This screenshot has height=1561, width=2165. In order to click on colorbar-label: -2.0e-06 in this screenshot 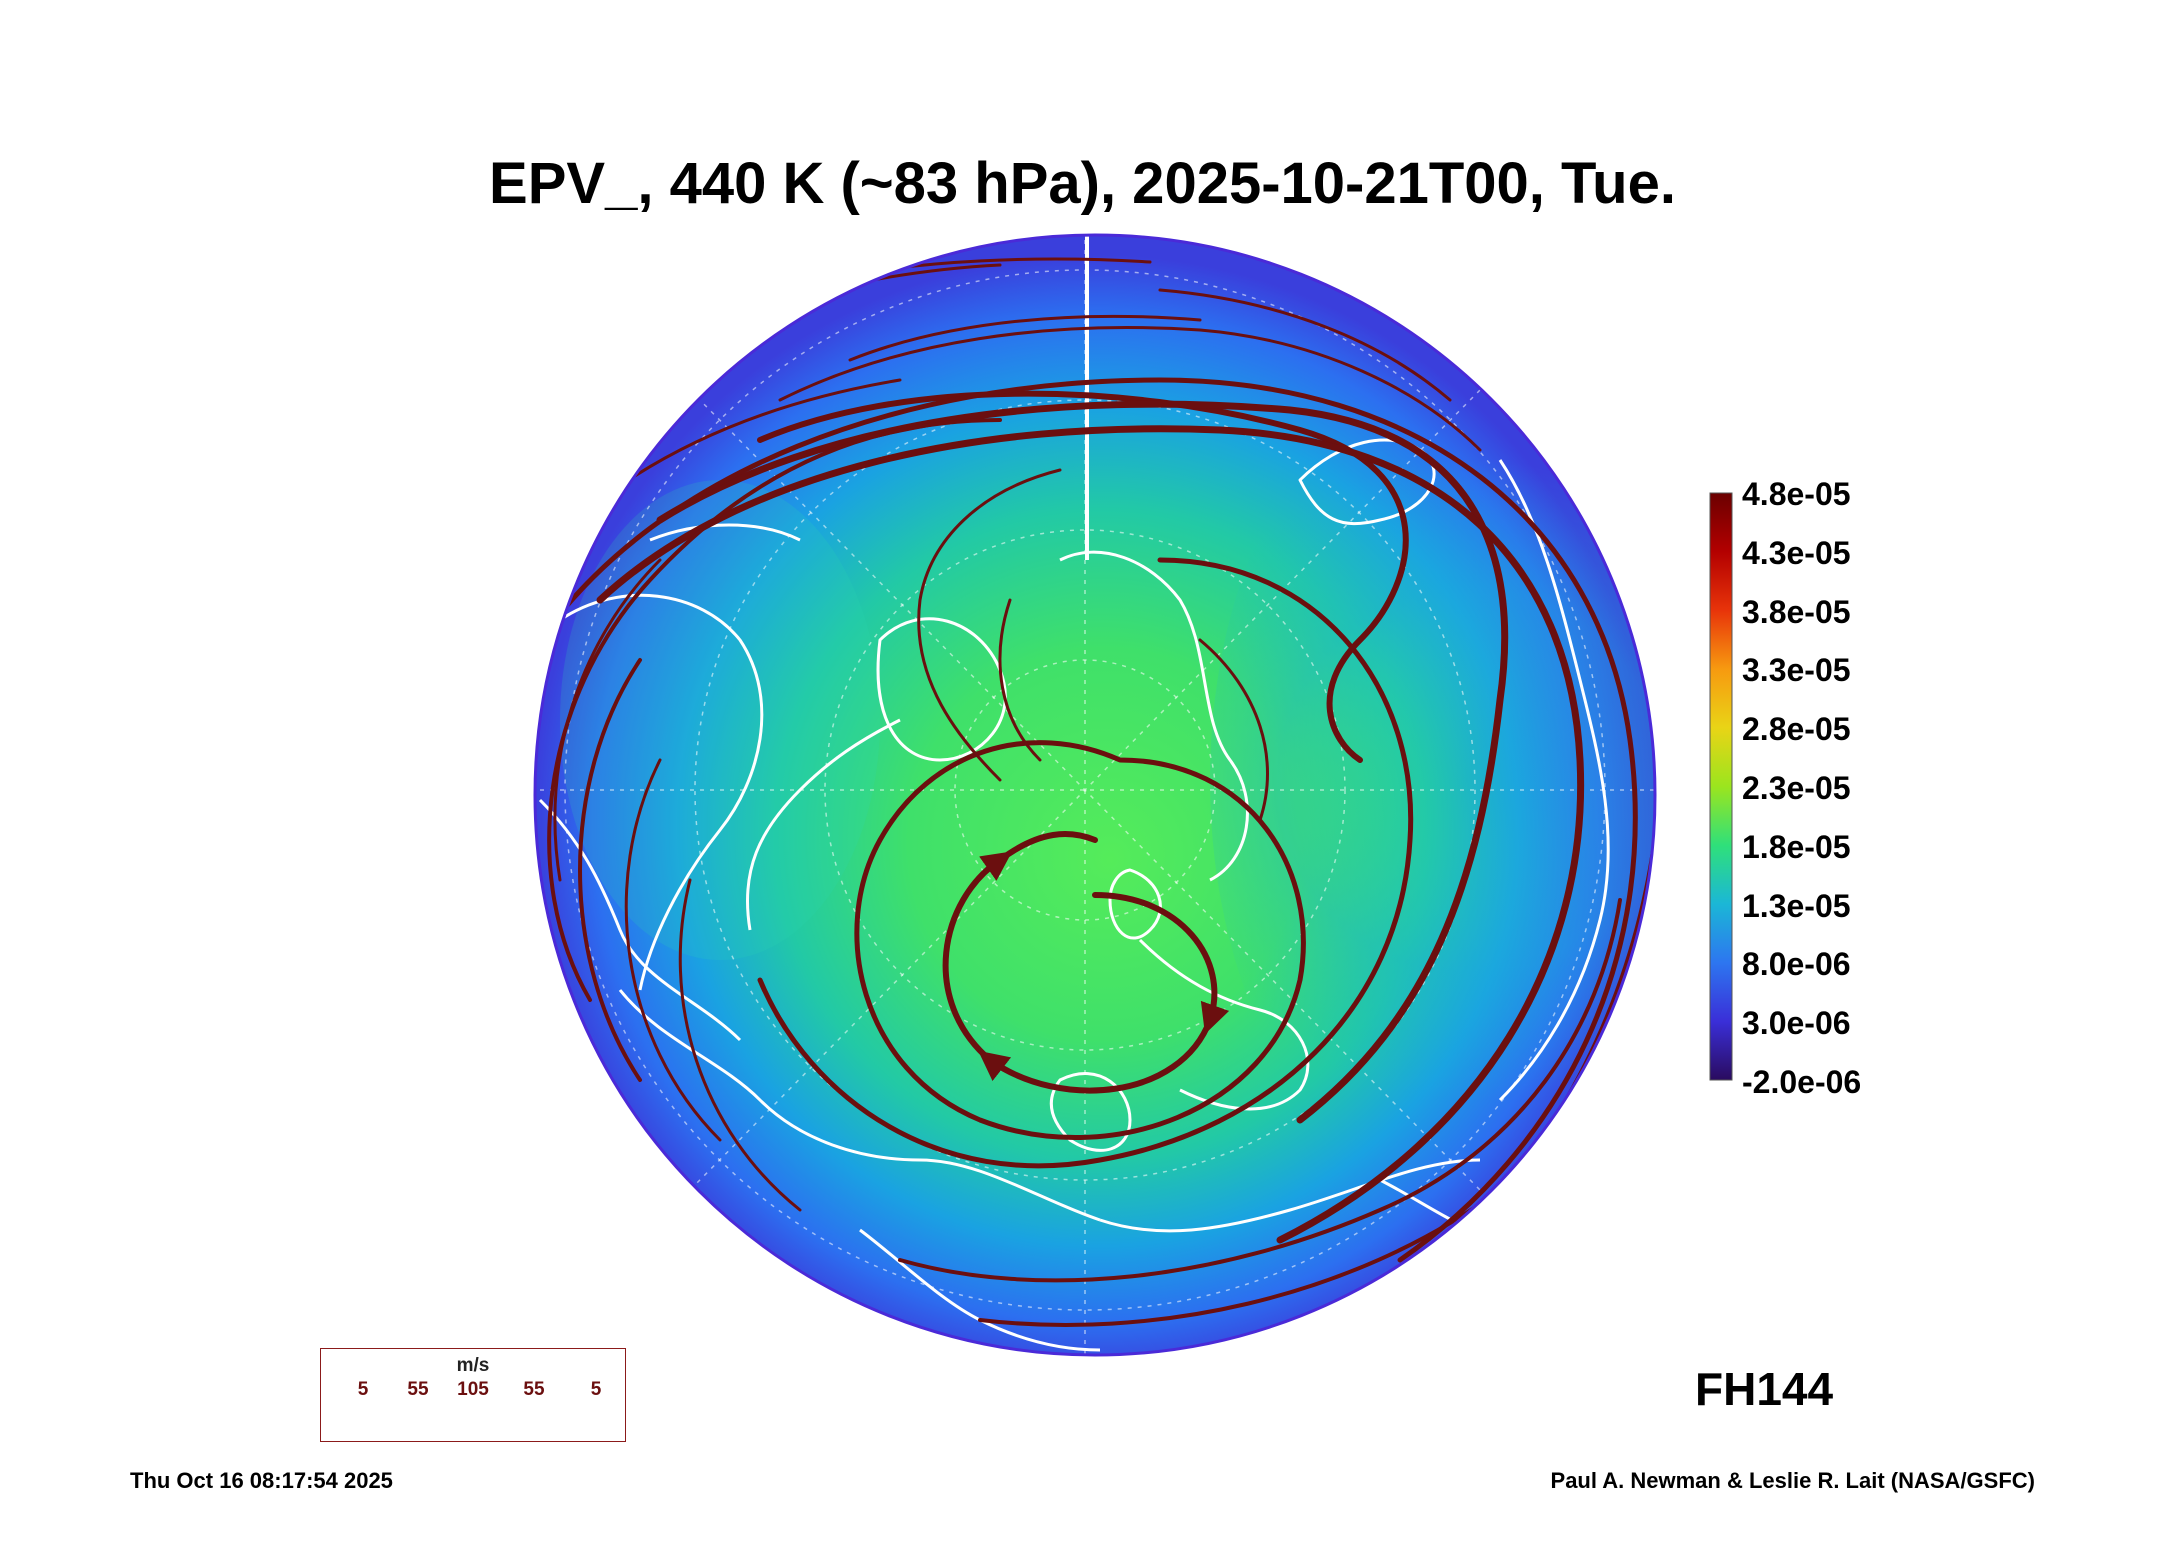, I will do `click(1802, 1082)`.